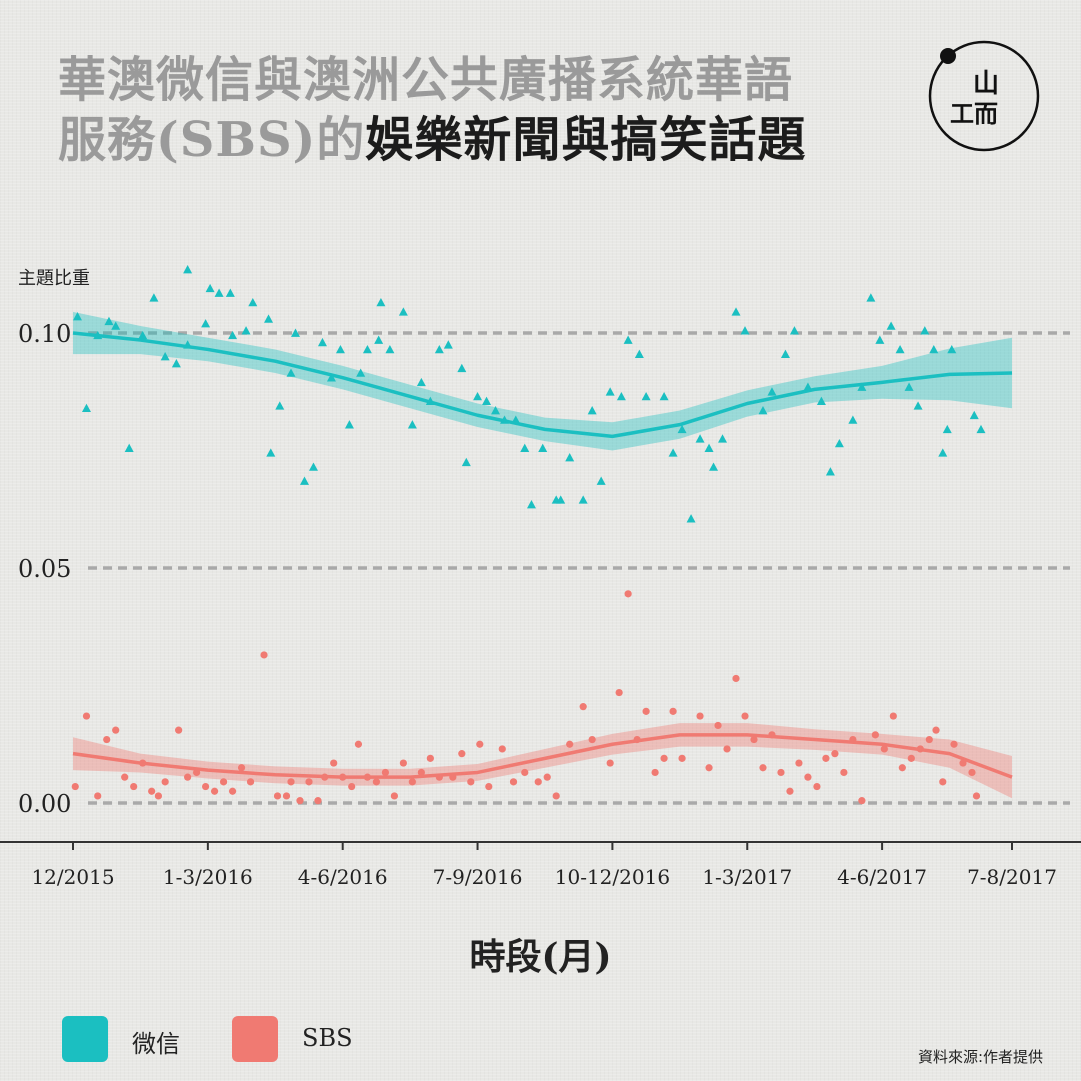 Image resolution: width=1081 pixels, height=1081 pixels. What do you see at coordinates (980, 1057) in the screenshot?
I see `source-note: 資料來源:作者提供` at bounding box center [980, 1057].